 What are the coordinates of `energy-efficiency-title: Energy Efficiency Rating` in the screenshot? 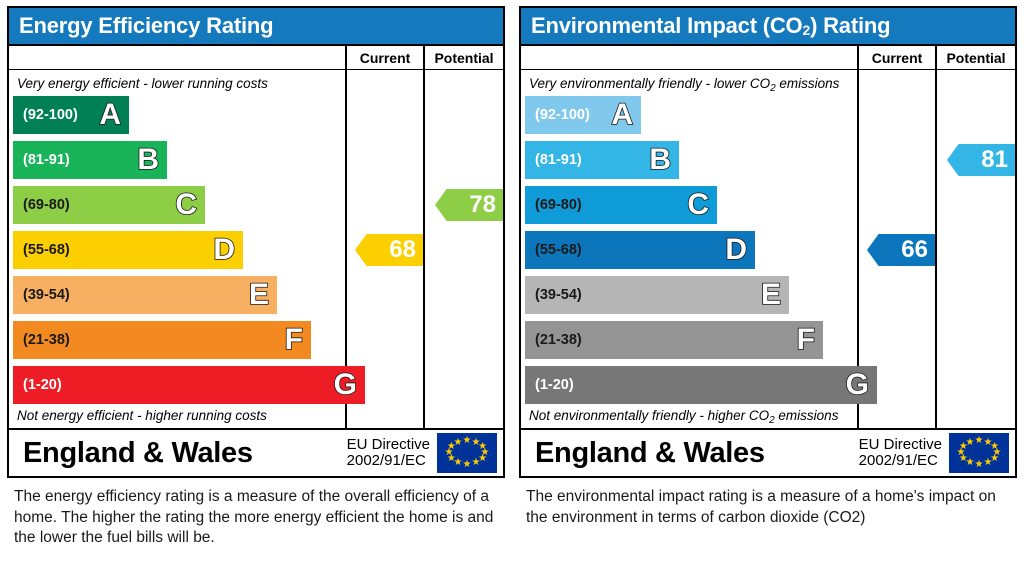 It's located at (256, 26).